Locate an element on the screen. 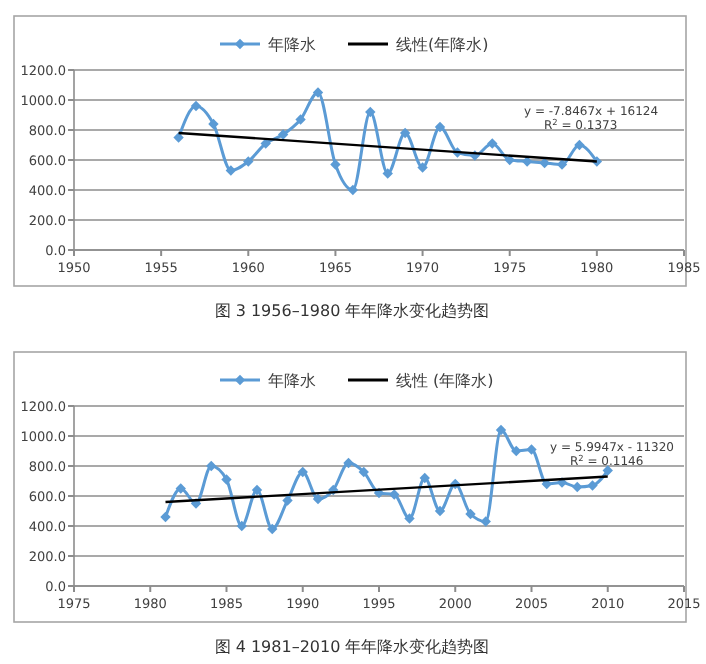 The height and width of the screenshot is (664, 706). legend-label: 线性 (年降水) is located at coordinates (445, 381).